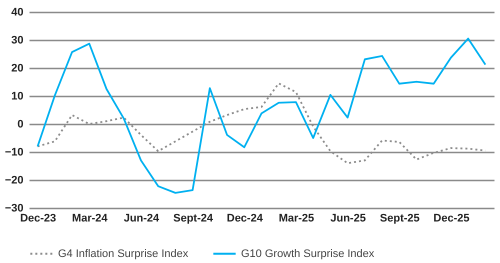  What do you see at coordinates (17, 96) in the screenshot?
I see `y-tick-label: 10` at bounding box center [17, 96].